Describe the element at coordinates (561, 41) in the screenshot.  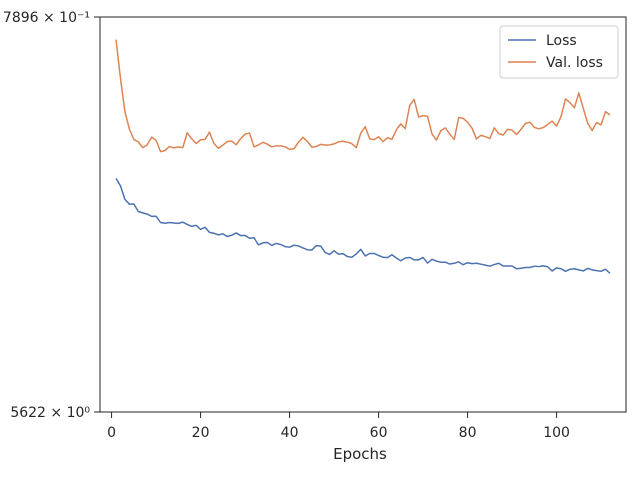
I see `legend-label: Loss` at that location.